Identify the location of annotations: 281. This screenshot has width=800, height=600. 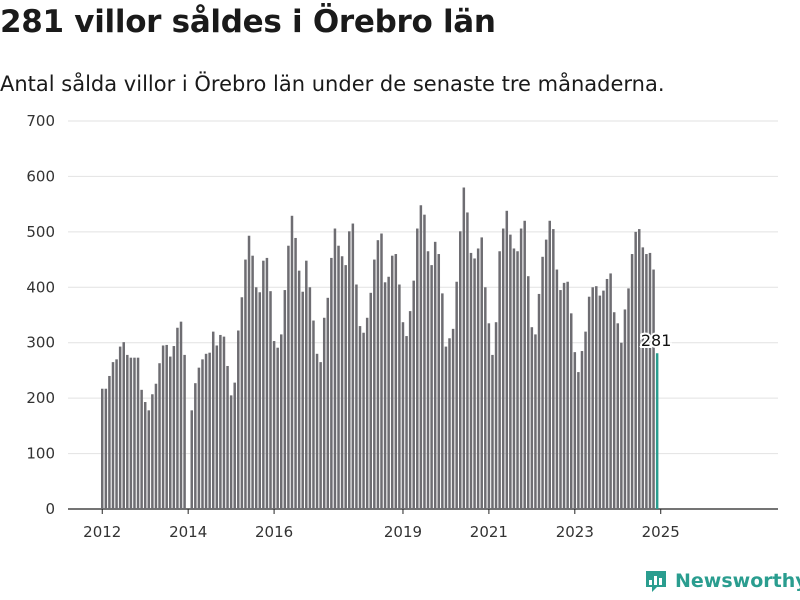
(656, 340).